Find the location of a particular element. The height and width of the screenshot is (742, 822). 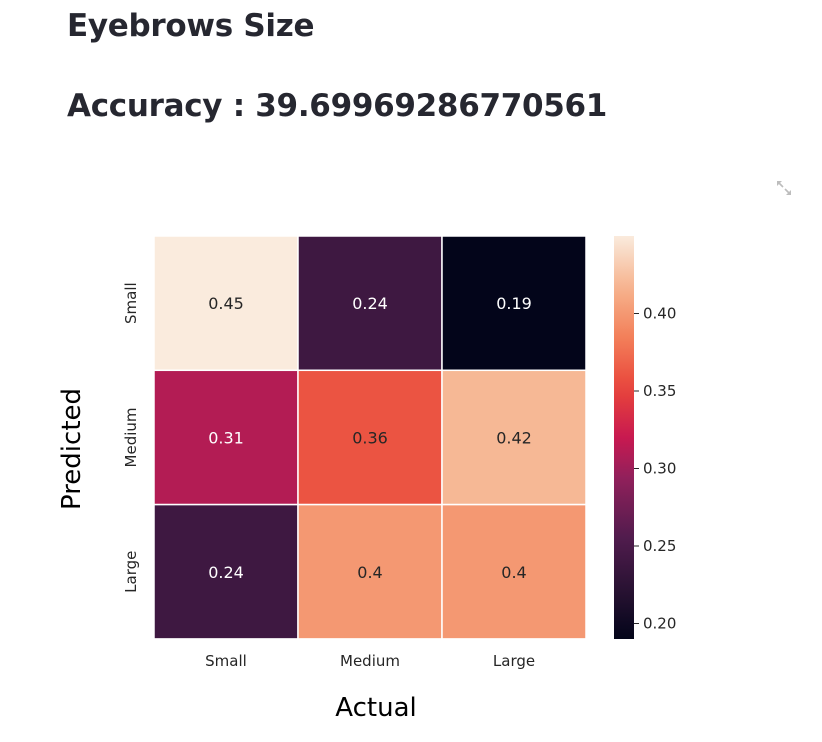

y-tick-label: Medium is located at coordinates (131, 437).